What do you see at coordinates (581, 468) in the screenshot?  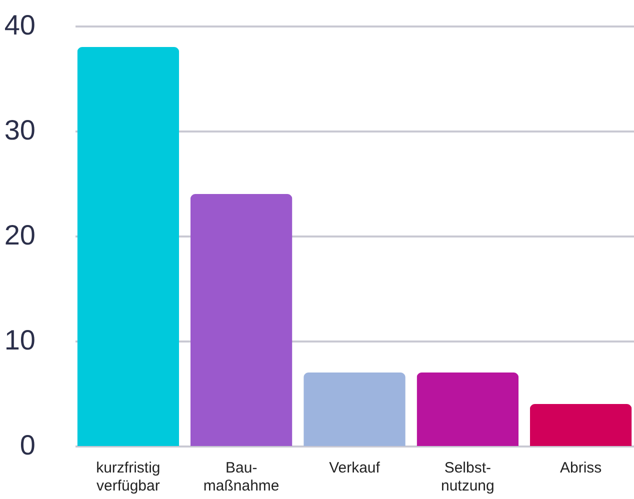 I see `x-tick-label: Abriss` at bounding box center [581, 468].